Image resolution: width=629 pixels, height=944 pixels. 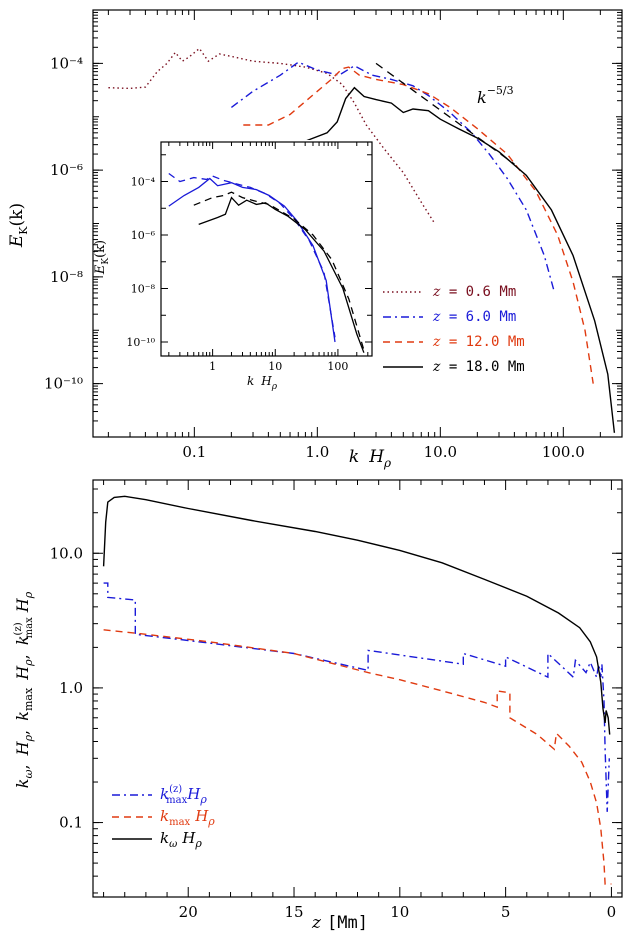 I want to click on x-tick-label: 15, so click(x=293, y=912).